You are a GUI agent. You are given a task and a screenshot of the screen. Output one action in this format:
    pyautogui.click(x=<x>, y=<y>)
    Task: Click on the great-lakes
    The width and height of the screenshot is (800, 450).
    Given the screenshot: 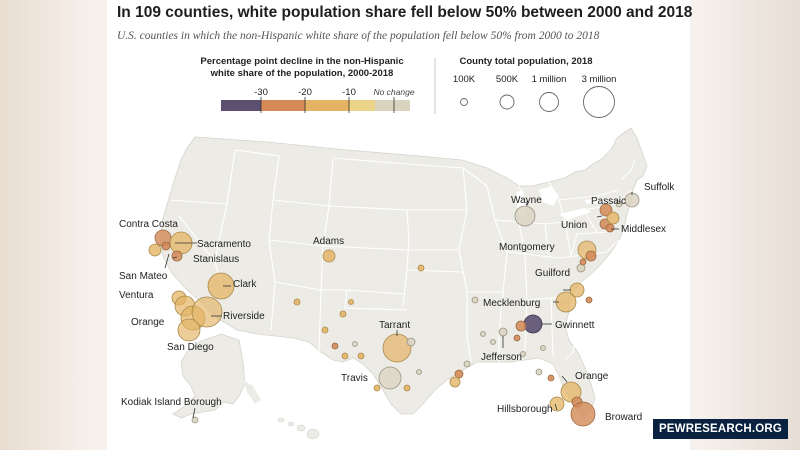 What is the action you would take?
    pyautogui.click(x=556, y=195)
    